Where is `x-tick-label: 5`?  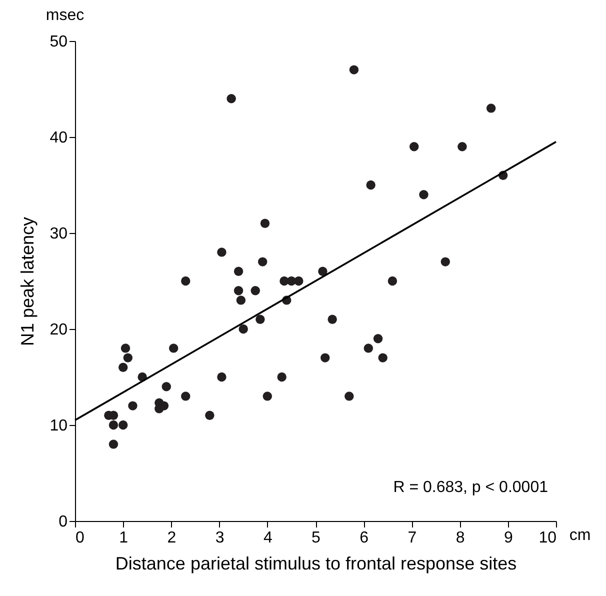 x-tick-label: 5 is located at coordinates (316, 538).